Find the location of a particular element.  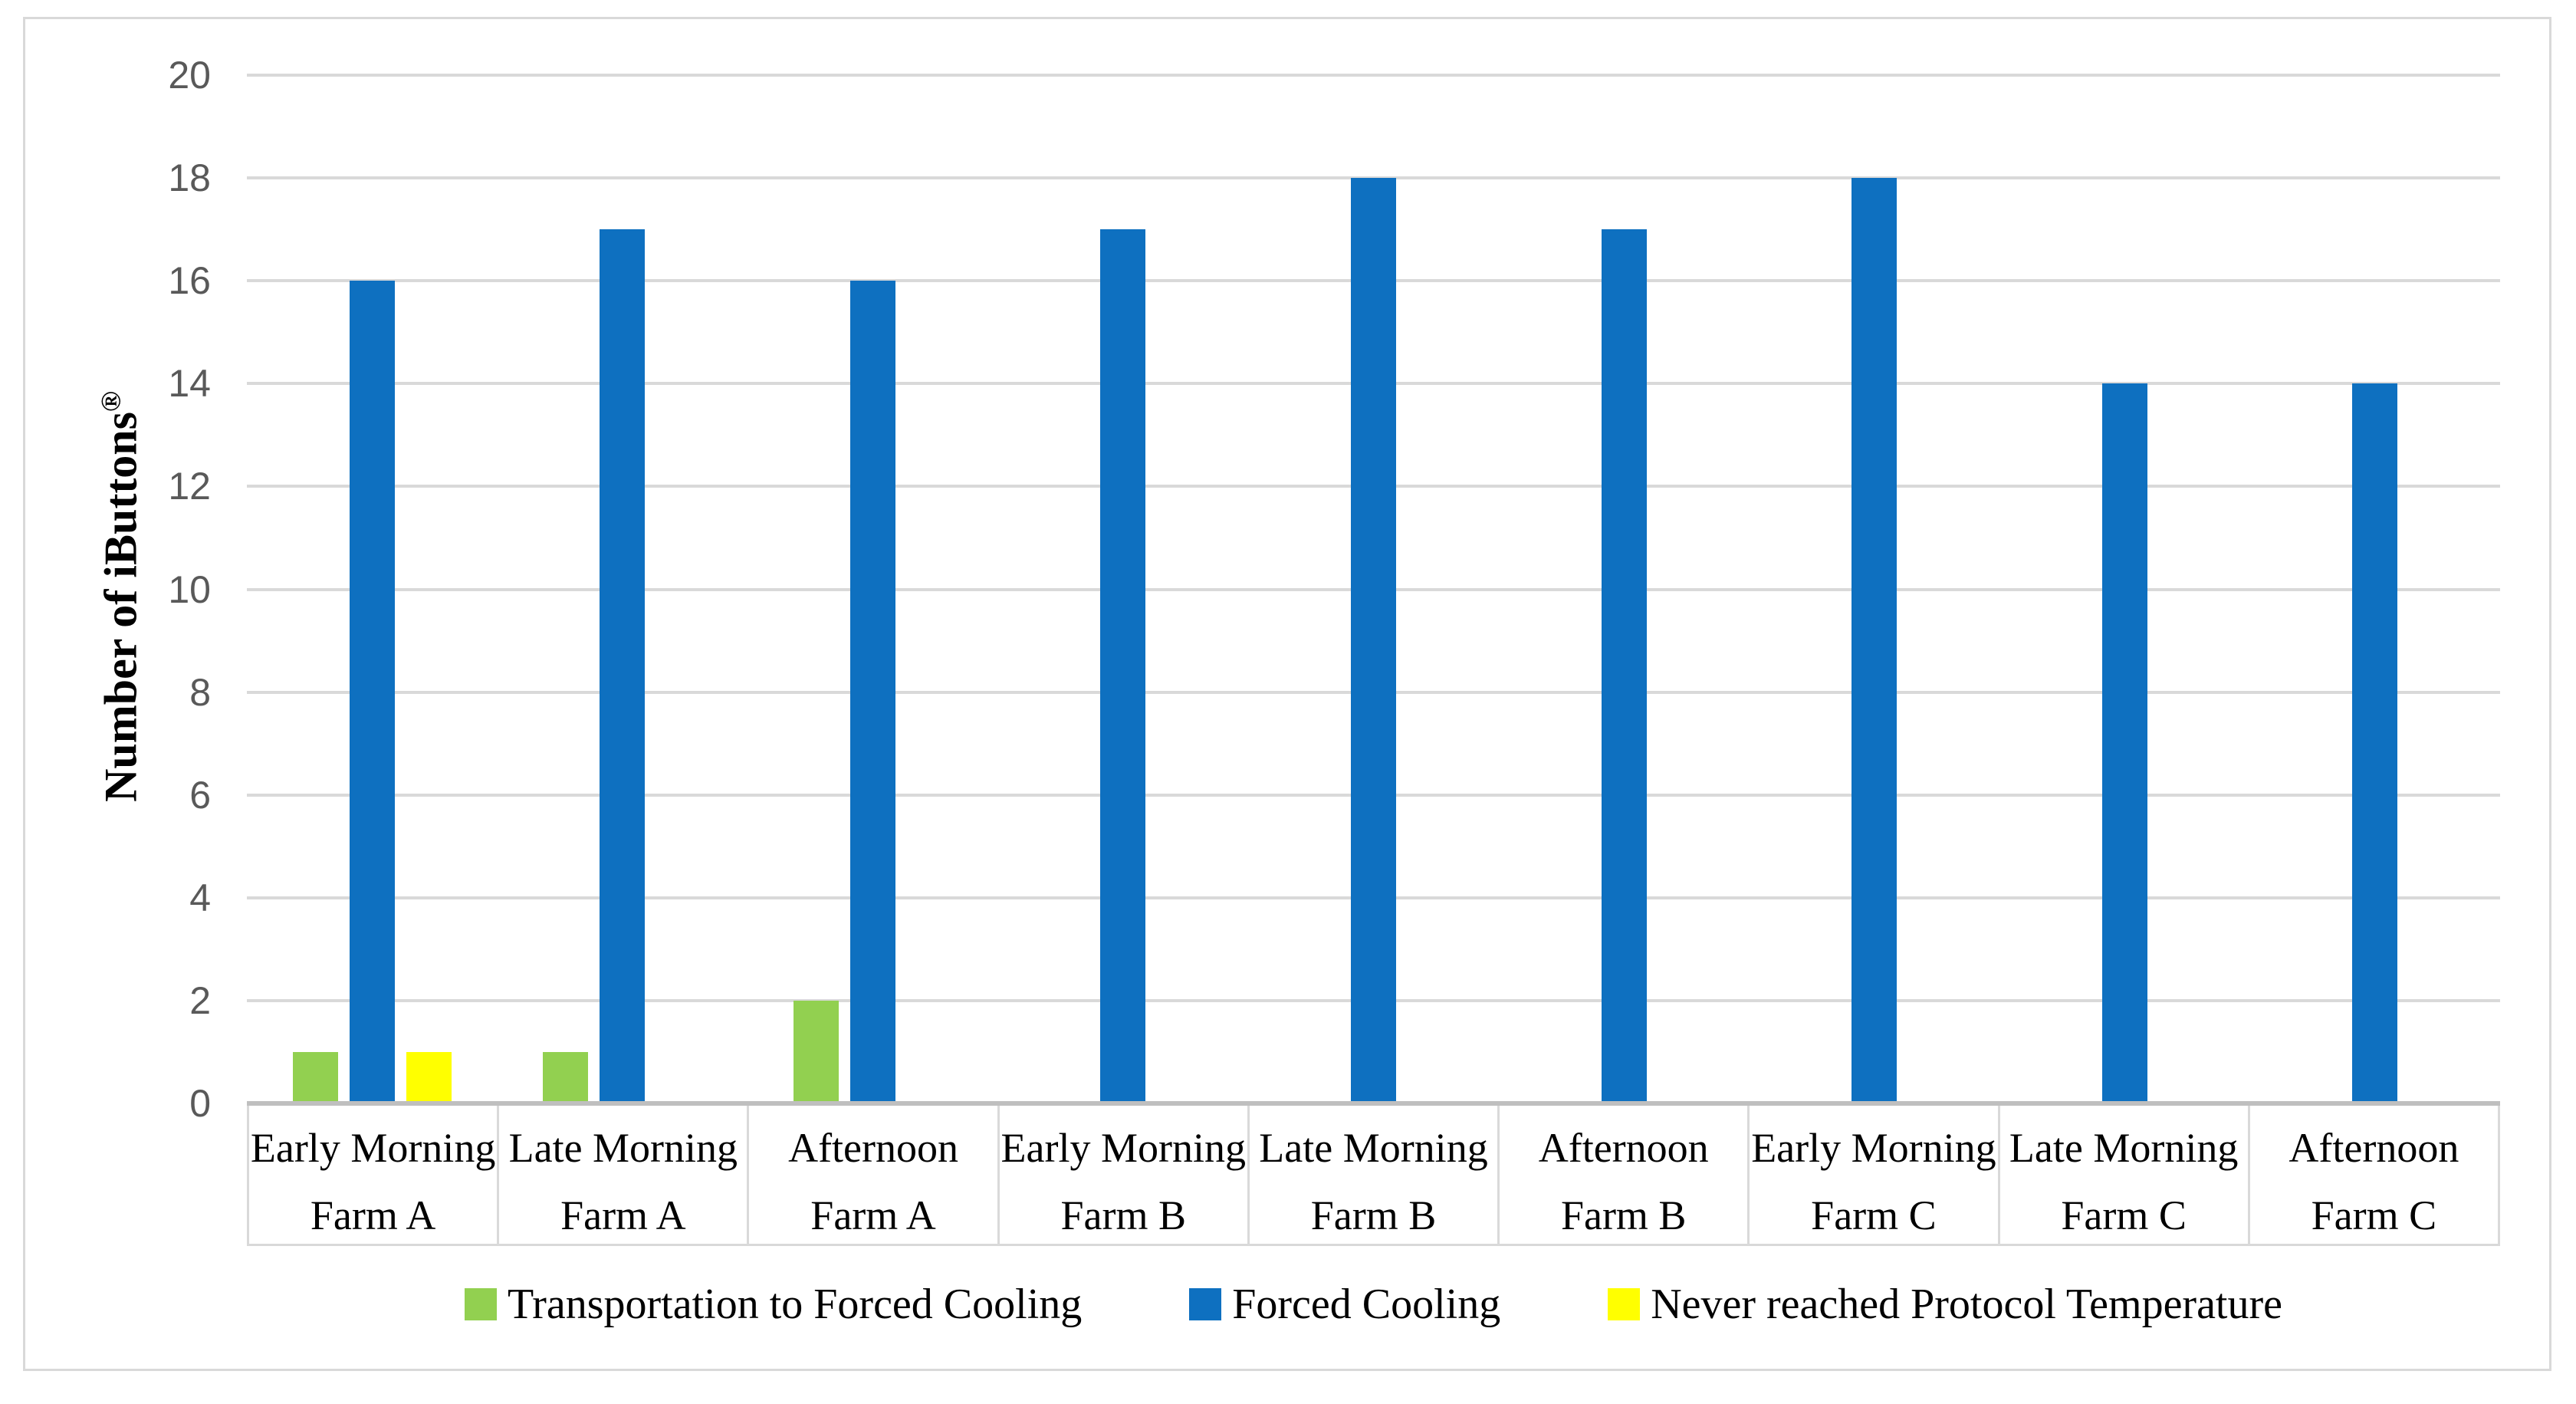

x-category-cell-5: Late Morning Farm B is located at coordinates (1372, 1175).